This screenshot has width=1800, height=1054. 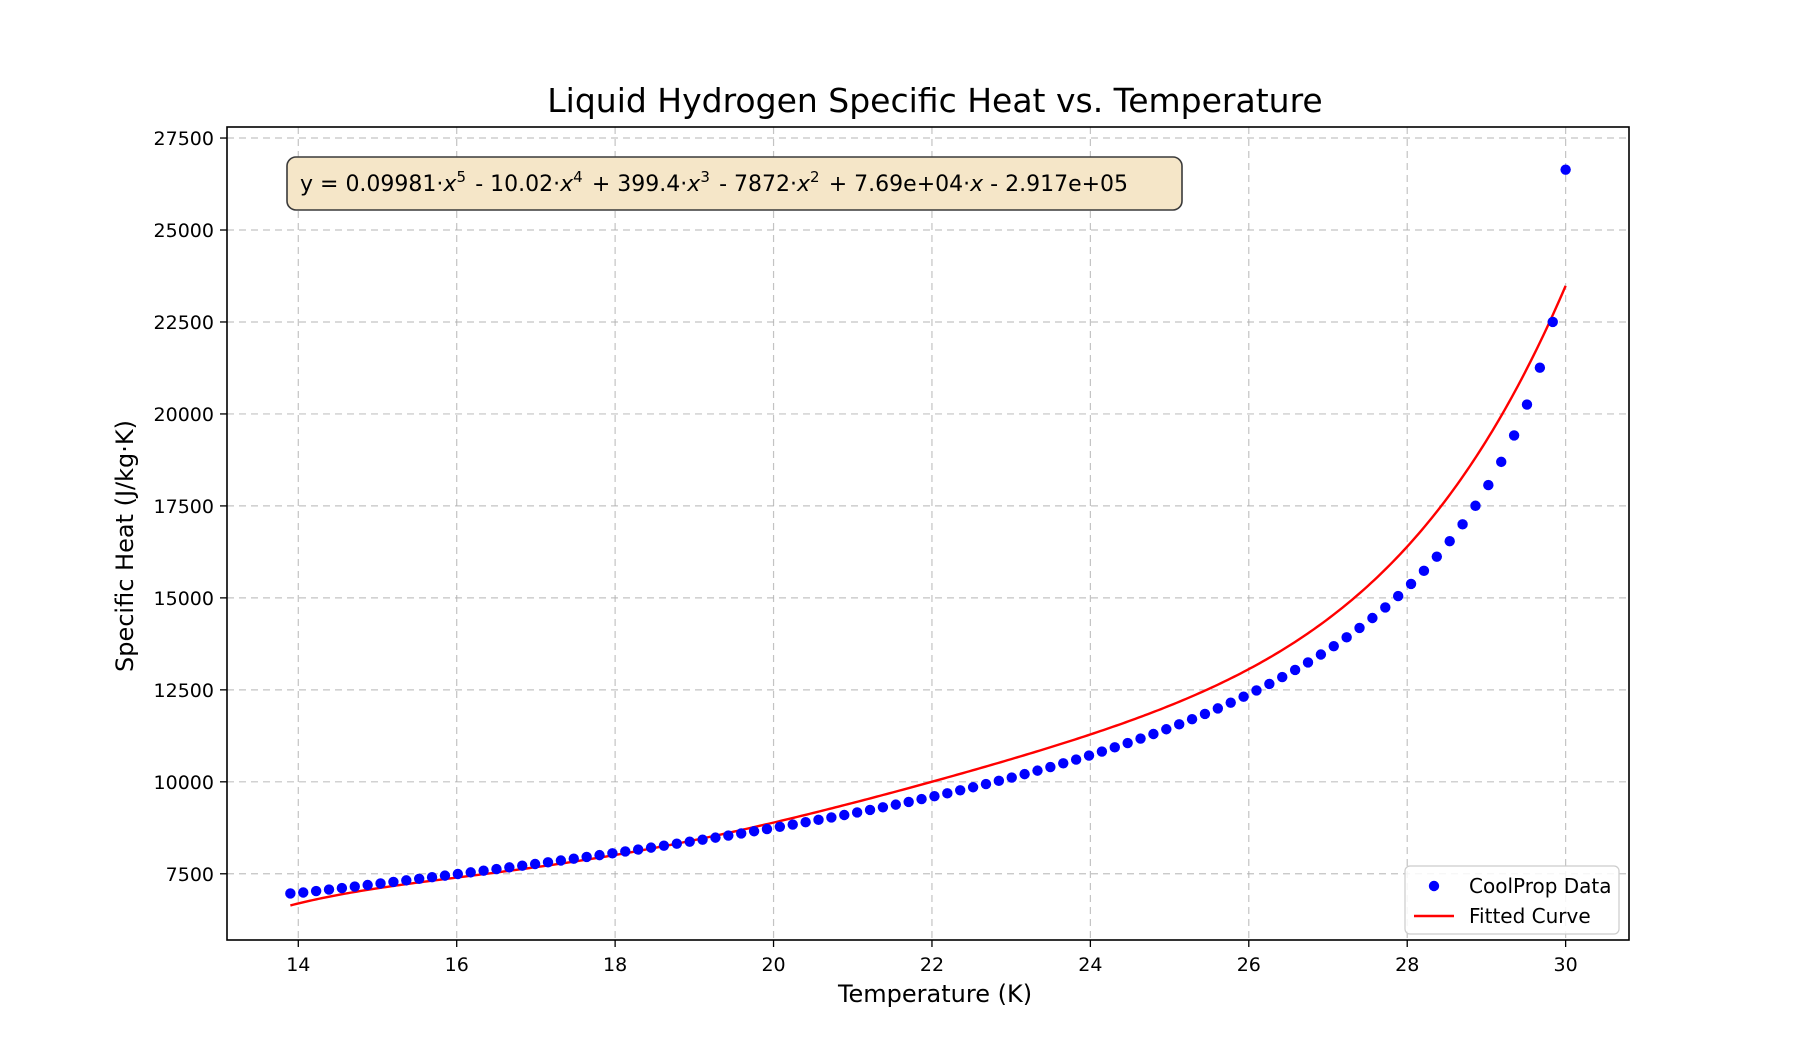 What do you see at coordinates (1249, 965) in the screenshot?
I see `x-tick-label: 26` at bounding box center [1249, 965].